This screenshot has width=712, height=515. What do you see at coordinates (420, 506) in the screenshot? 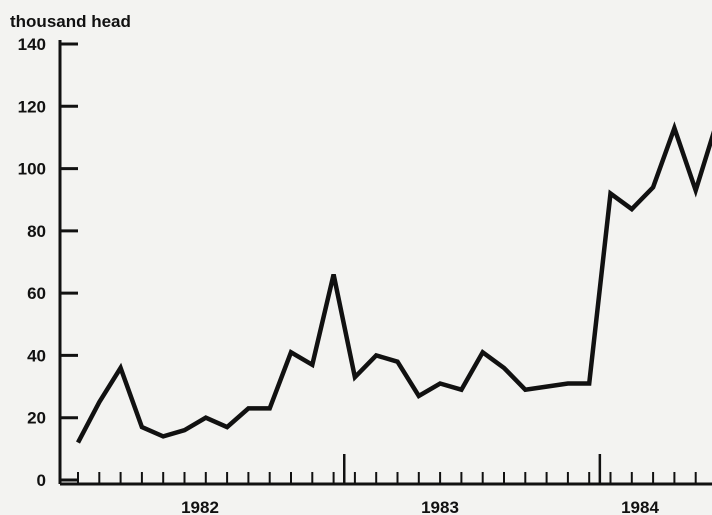
I see `x-axis-year-labels: 1982 1983 1984` at bounding box center [420, 506].